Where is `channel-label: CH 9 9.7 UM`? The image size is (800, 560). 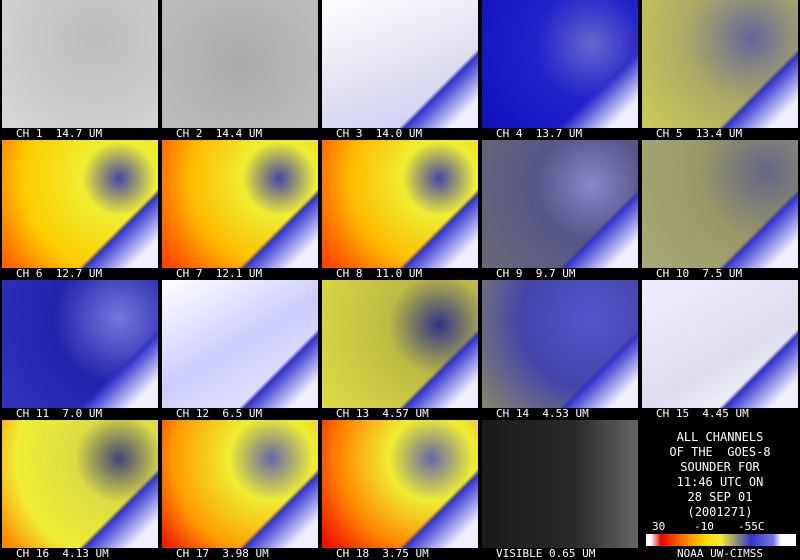
channel-label: CH 9 9.7 UM is located at coordinates (560, 274).